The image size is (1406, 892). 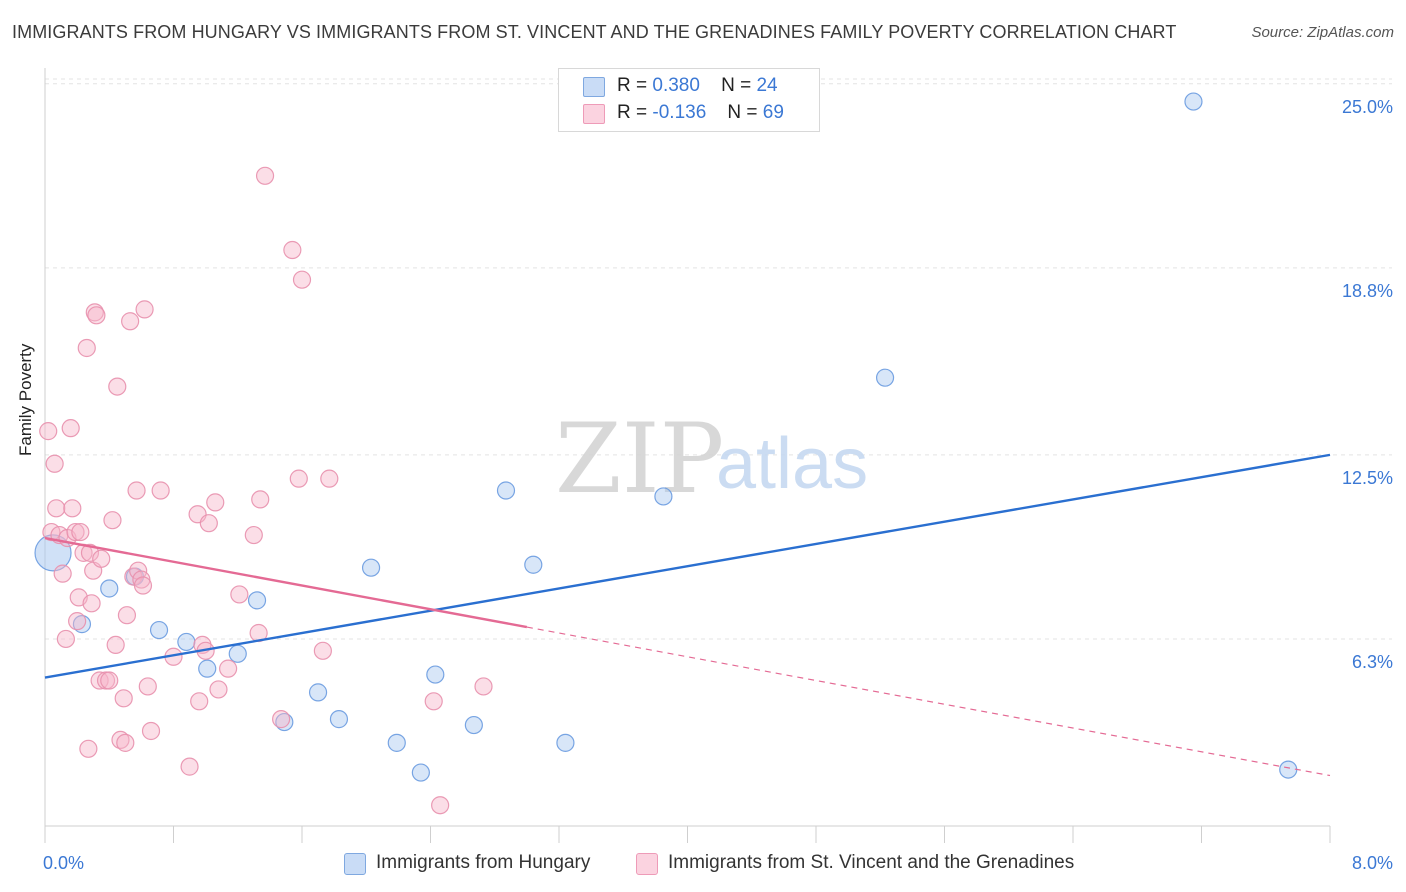 I want to click on stats-swatch-hungary, so click(x=594, y=87).